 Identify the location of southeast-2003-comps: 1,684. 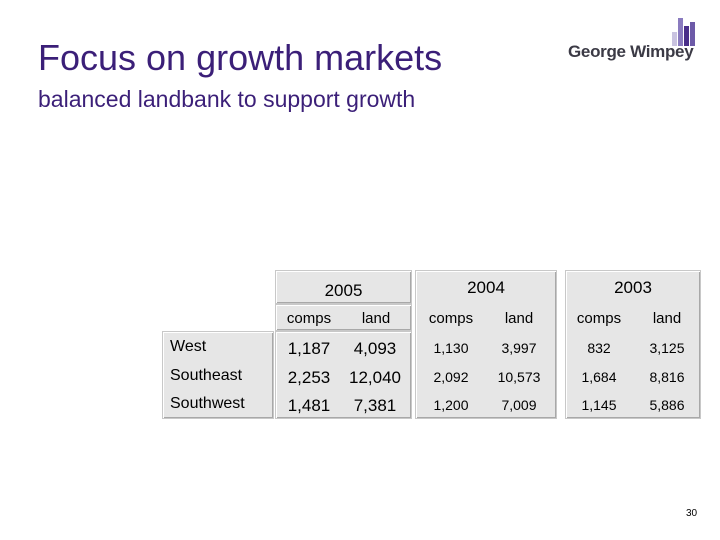
(599, 377).